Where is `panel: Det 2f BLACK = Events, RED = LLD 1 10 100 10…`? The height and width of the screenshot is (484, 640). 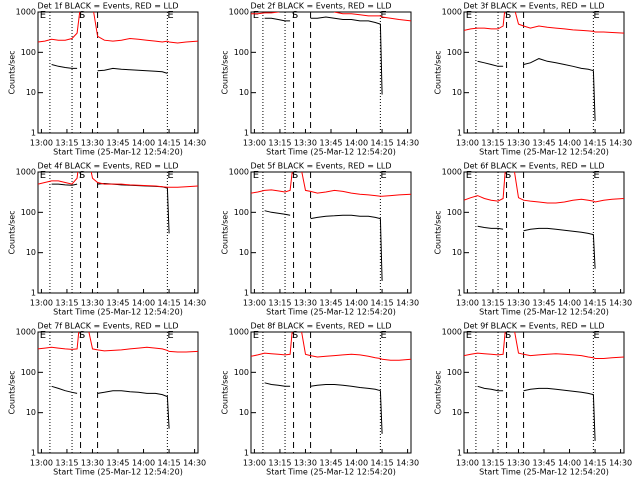
panel: Det 2f BLACK = Events, RED = LLD 1 10 100 10… is located at coordinates (320, 79).